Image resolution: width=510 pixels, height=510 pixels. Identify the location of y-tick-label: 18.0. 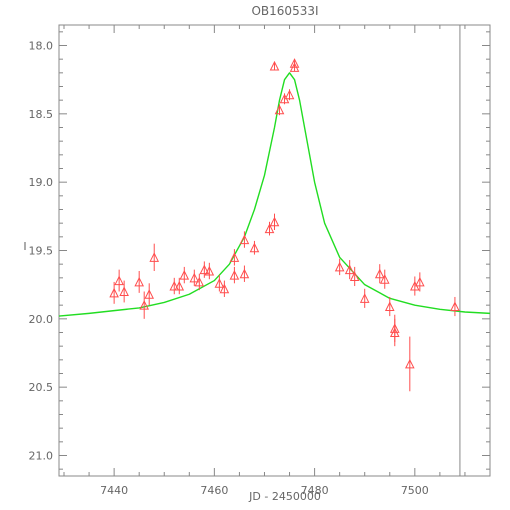
(41, 46).